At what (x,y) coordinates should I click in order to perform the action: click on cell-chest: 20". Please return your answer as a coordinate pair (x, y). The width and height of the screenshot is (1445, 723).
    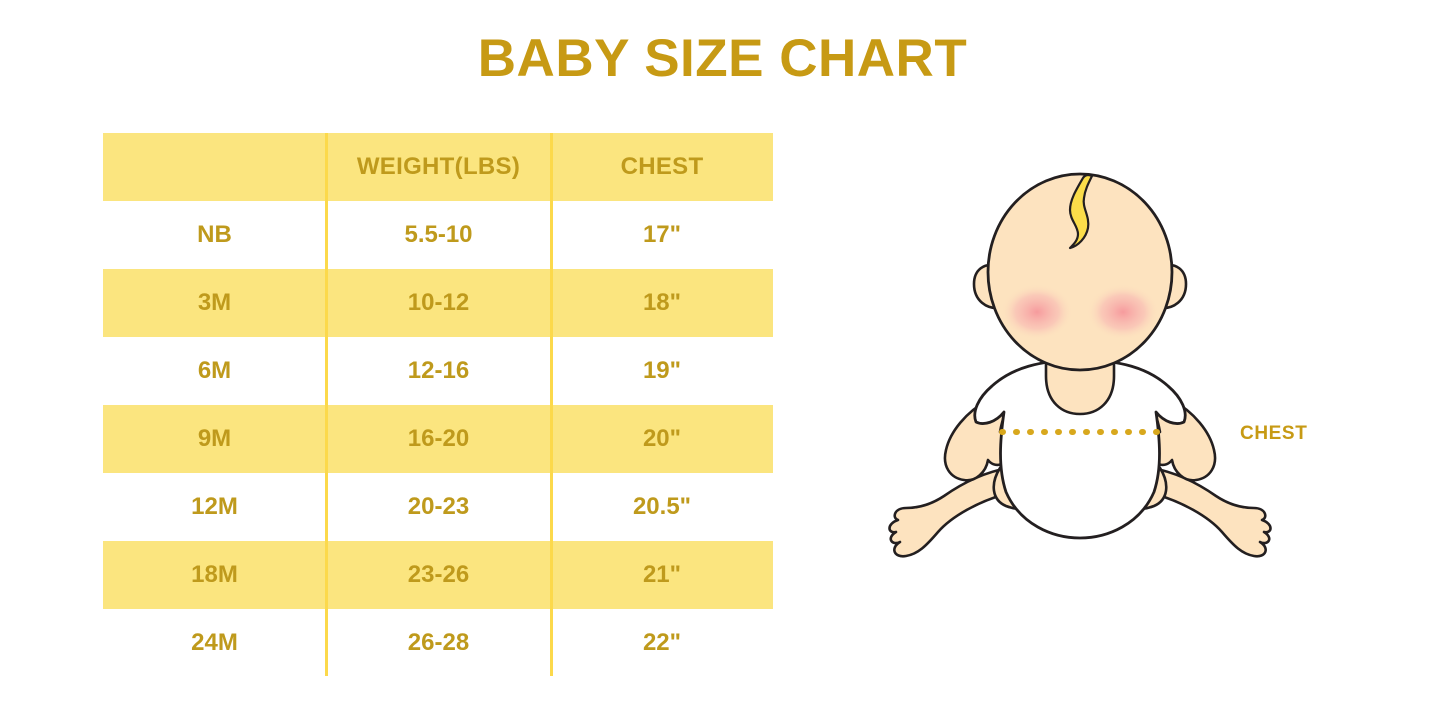
    Looking at the image, I should click on (662, 439).